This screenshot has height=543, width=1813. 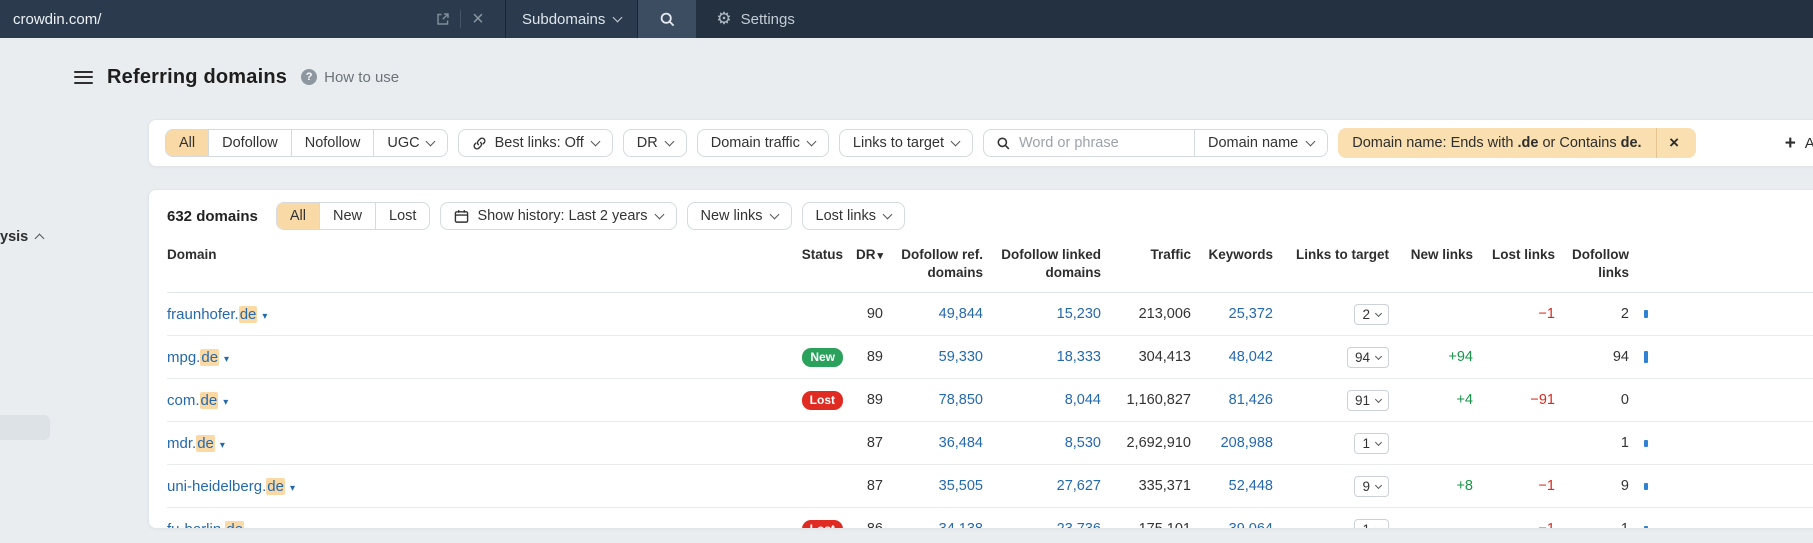 I want to click on menu-icon, so click(x=83, y=77).